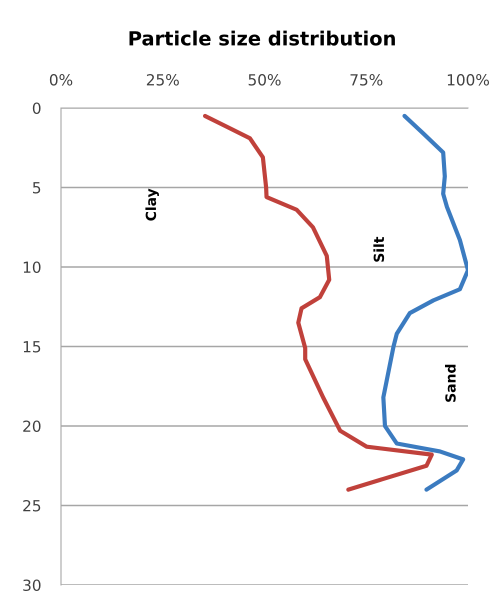 Image resolution: width=504 pixels, height=600 pixels. Describe the element at coordinates (32, 347) in the screenshot. I see `y-tick-label: 15` at that location.